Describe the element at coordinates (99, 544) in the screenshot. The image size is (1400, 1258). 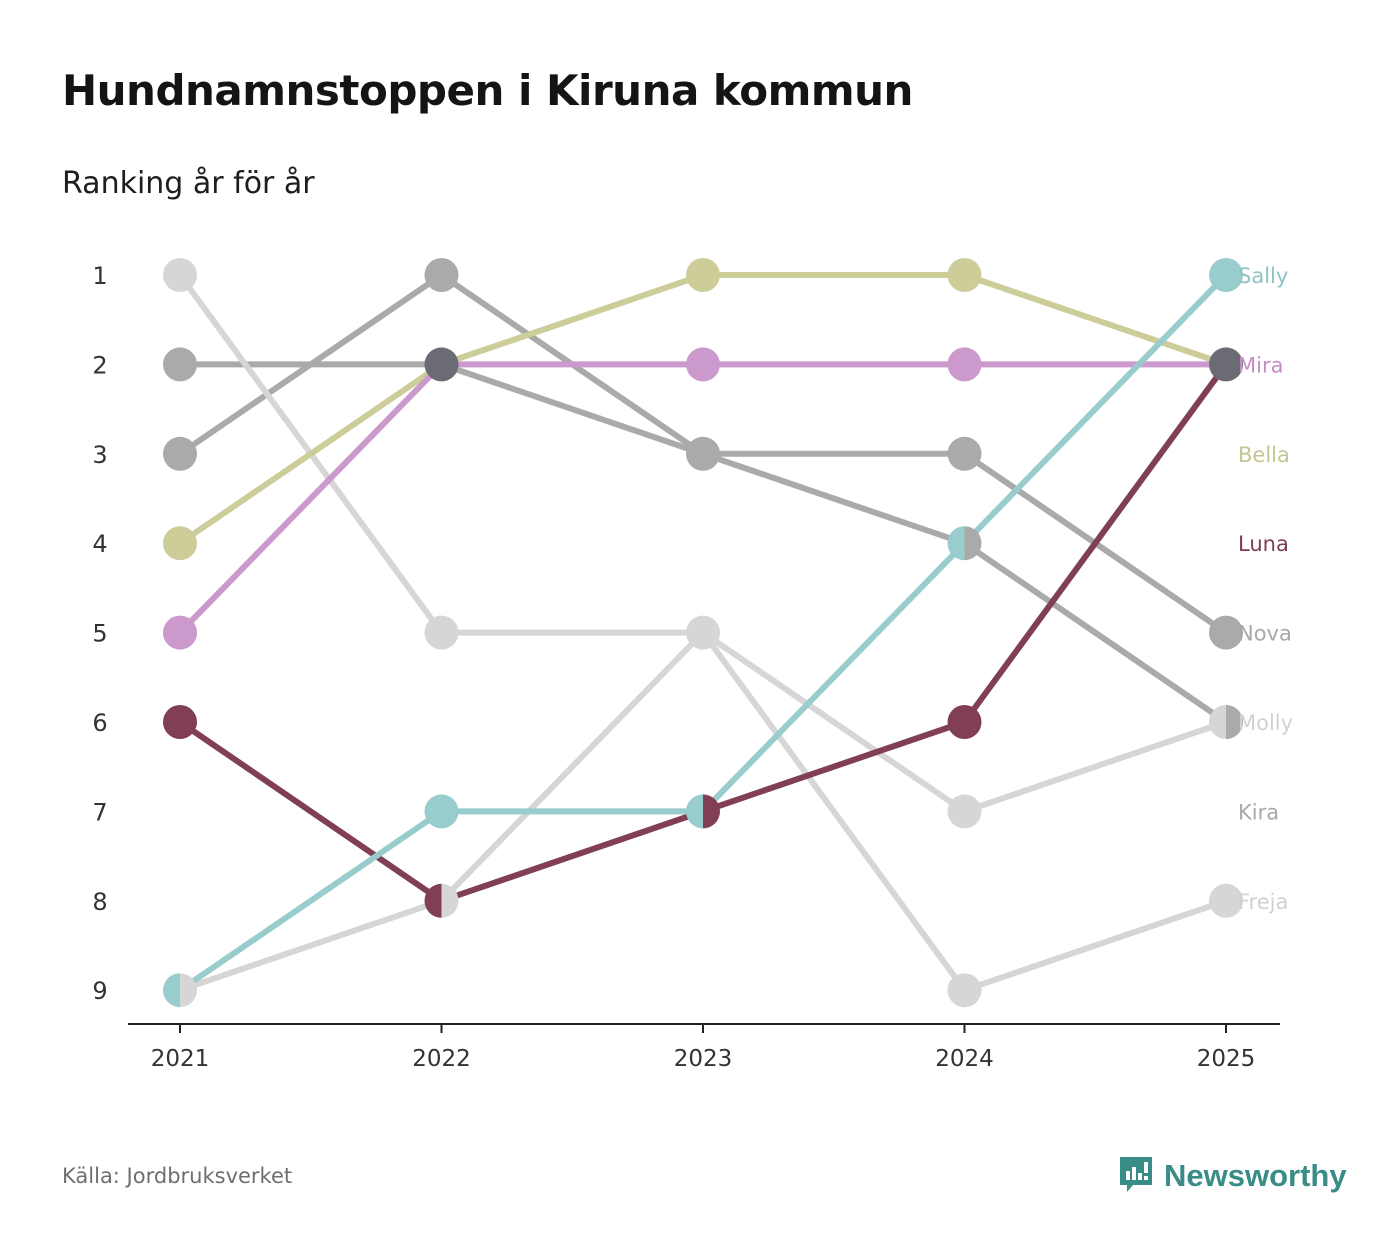
I see `y-tick-label: 4` at that location.